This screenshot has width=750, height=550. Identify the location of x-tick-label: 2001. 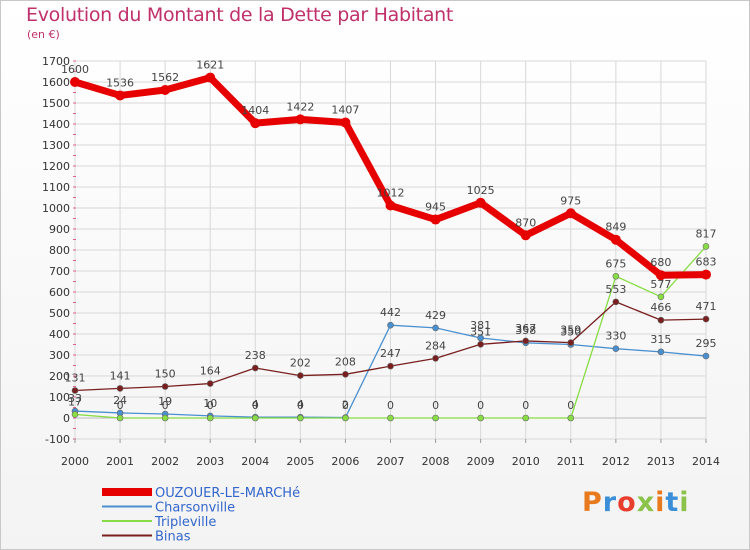
(120, 461).